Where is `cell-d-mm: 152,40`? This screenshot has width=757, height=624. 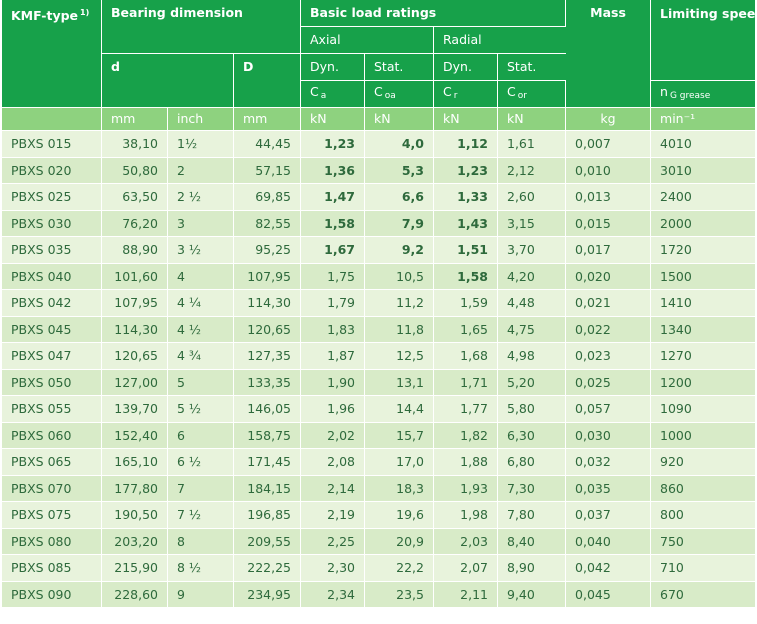
cell-d-mm: 152,40 is located at coordinates (135, 435).